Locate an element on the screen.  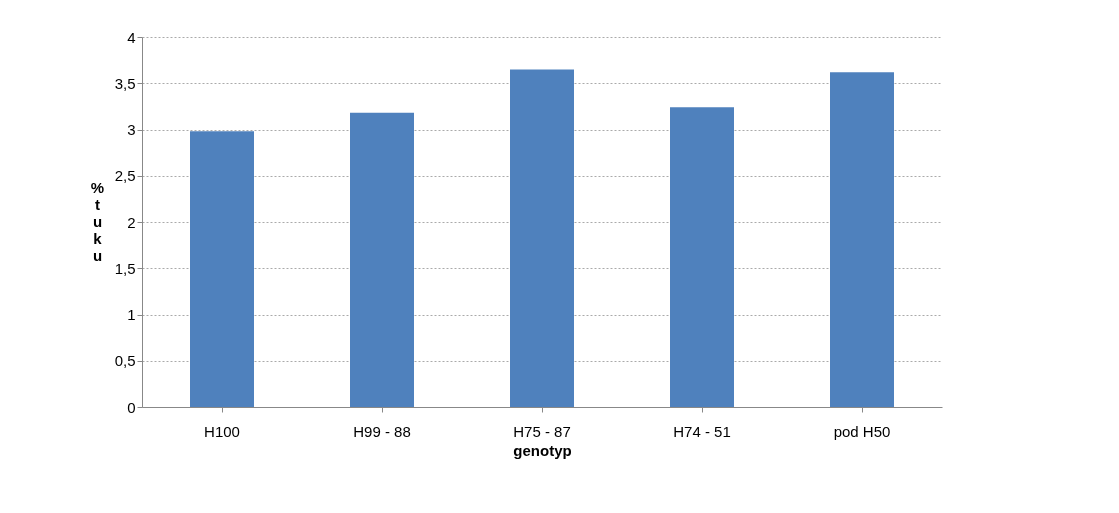
y-tick-label: 2,5 is located at coordinates (125, 176).